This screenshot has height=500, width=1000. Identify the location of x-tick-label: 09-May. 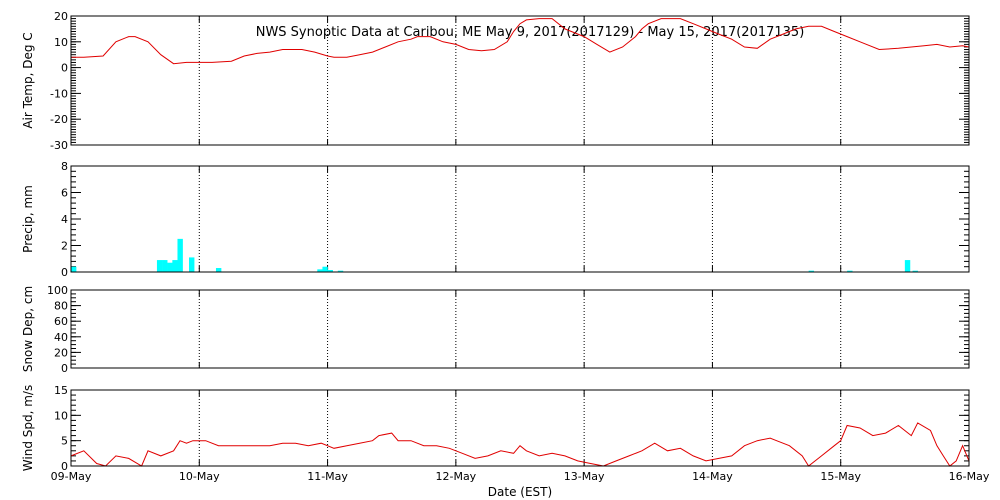
(71, 476).